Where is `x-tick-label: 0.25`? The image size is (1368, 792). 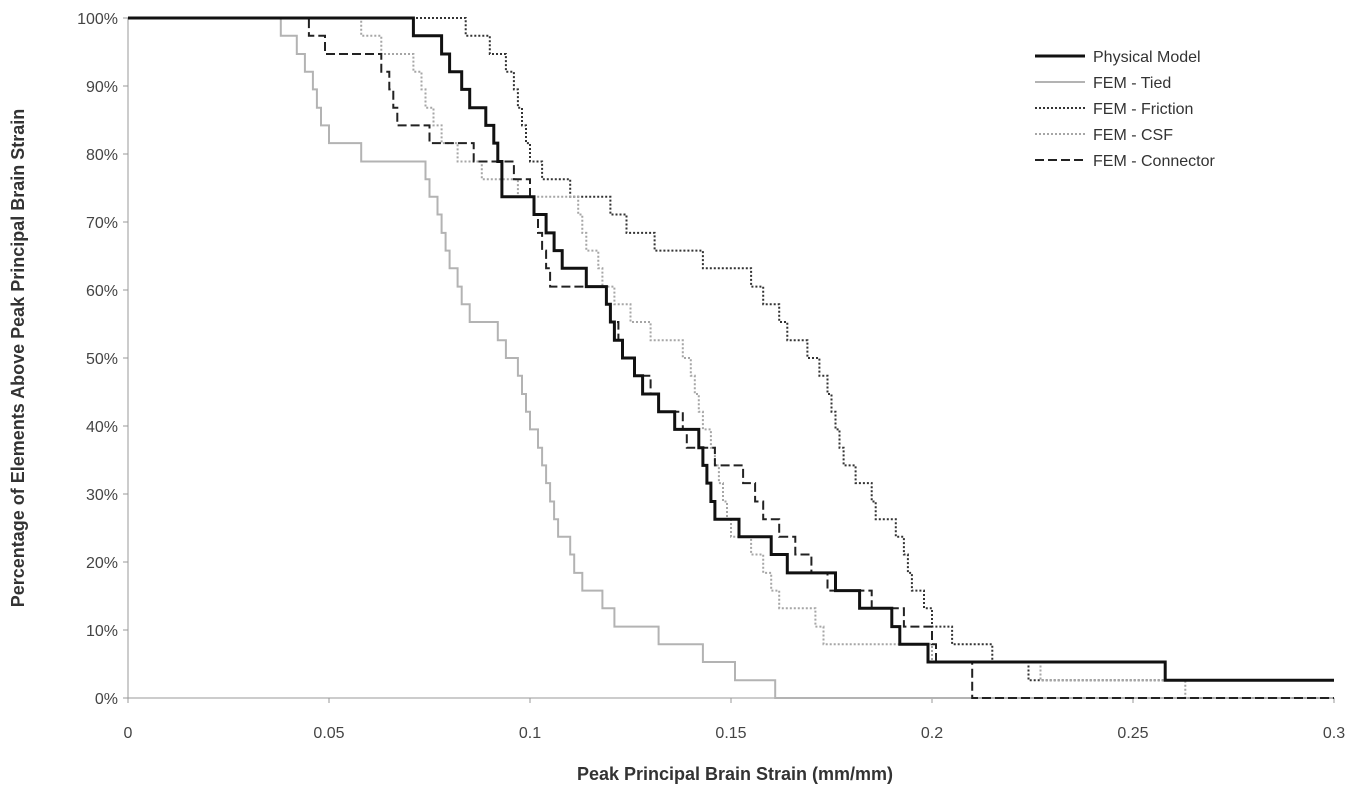 x-tick-label: 0.25 is located at coordinates (1132, 733).